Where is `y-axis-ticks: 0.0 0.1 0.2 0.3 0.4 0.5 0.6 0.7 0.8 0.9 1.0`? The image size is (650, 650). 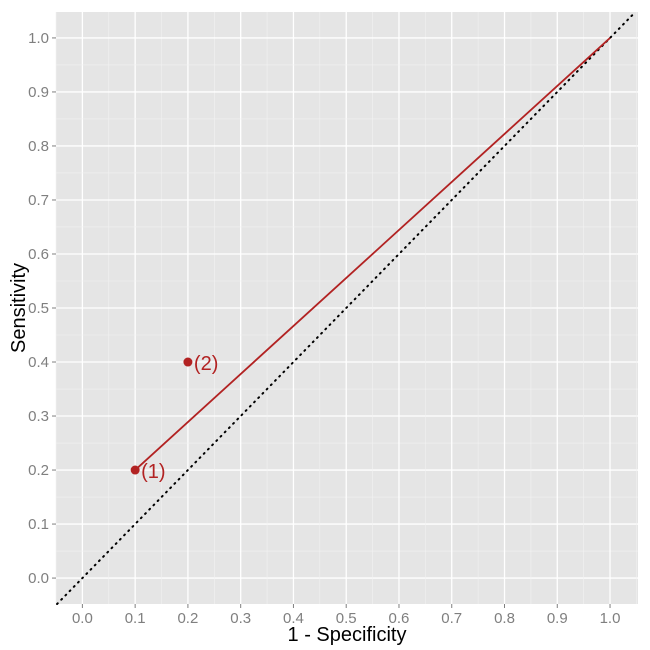
y-axis-ticks: 0.0 0.1 0.2 0.3 0.4 0.5 0.6 0.7 0.8 0.9 1.0 is located at coordinates (42, 308).